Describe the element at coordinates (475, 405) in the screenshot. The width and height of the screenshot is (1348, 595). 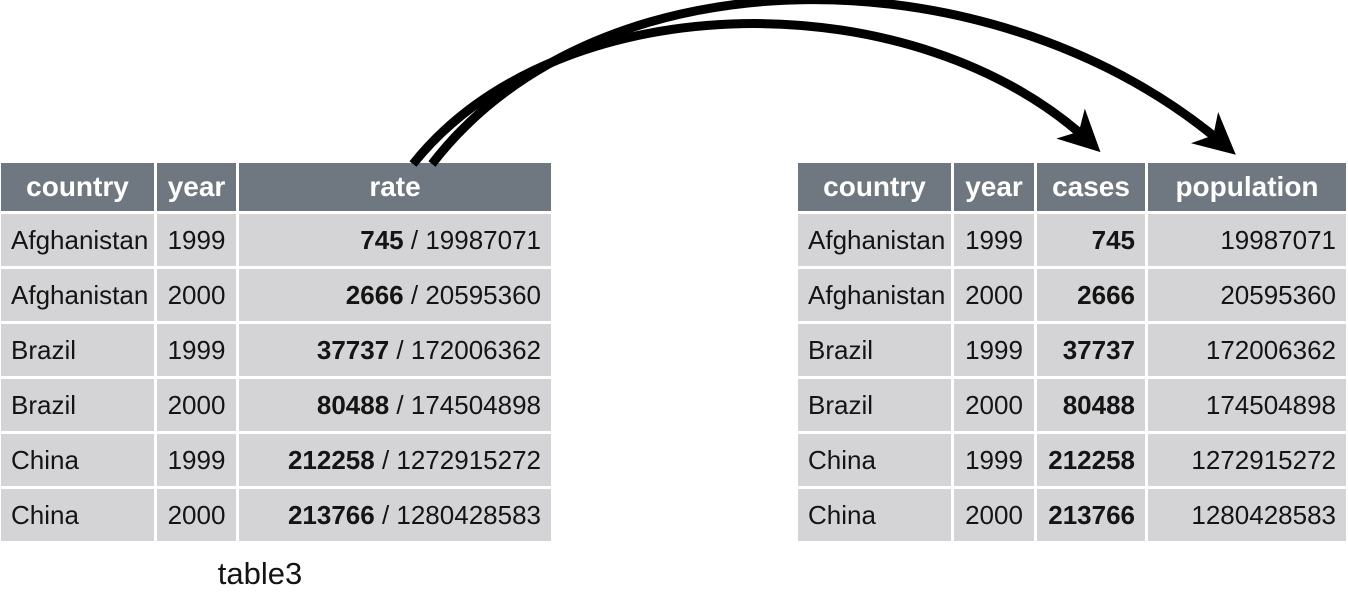
I see `rate-population-part: 174504898` at that location.